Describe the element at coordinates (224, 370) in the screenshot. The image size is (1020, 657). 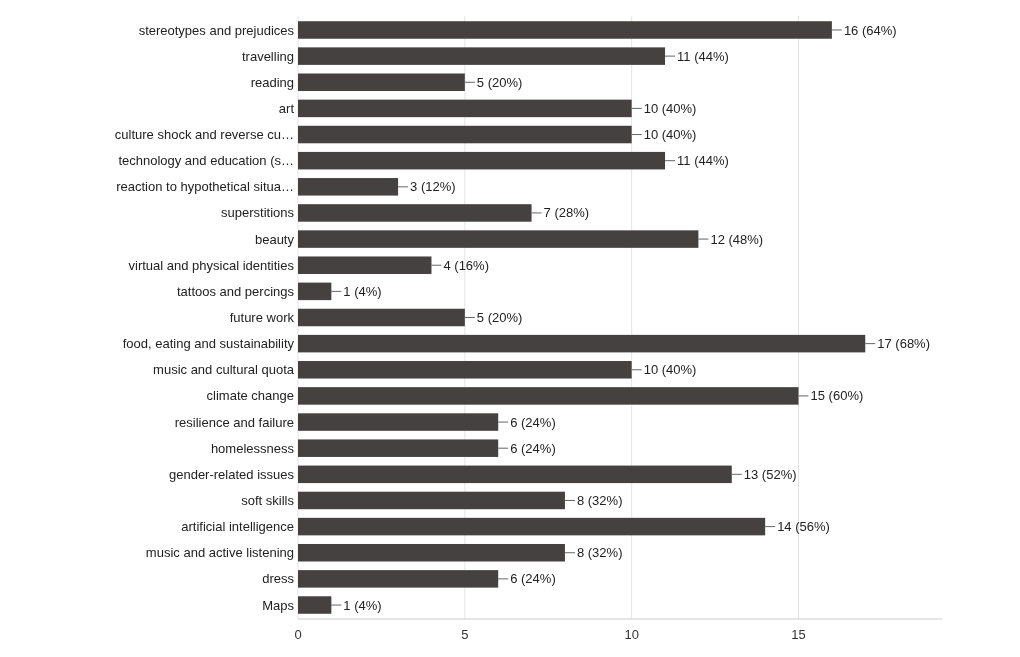
I see `y-tick-label: music and cultural quota` at that location.